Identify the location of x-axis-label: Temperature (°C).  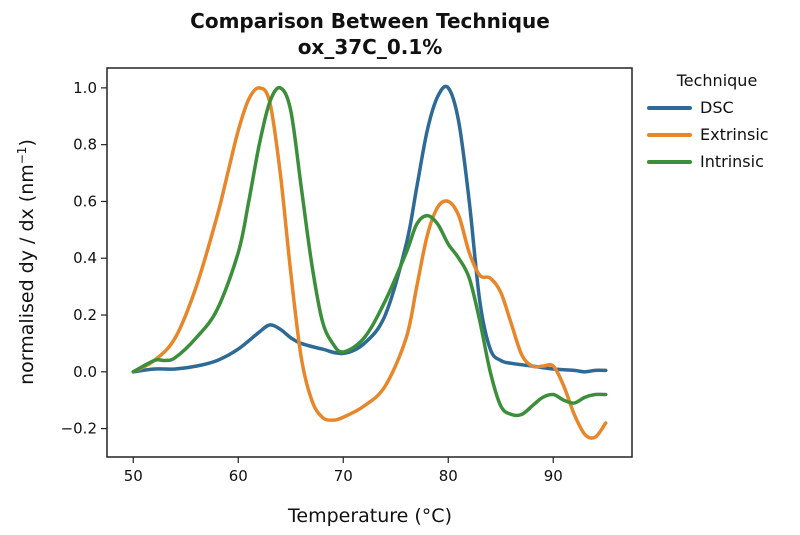
(369, 516).